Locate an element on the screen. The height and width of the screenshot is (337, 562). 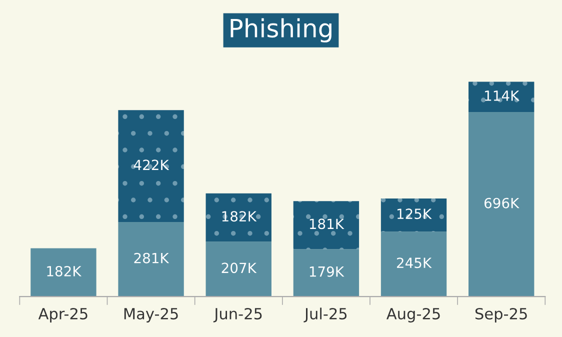
data-label: 281K is located at coordinates (152, 258).